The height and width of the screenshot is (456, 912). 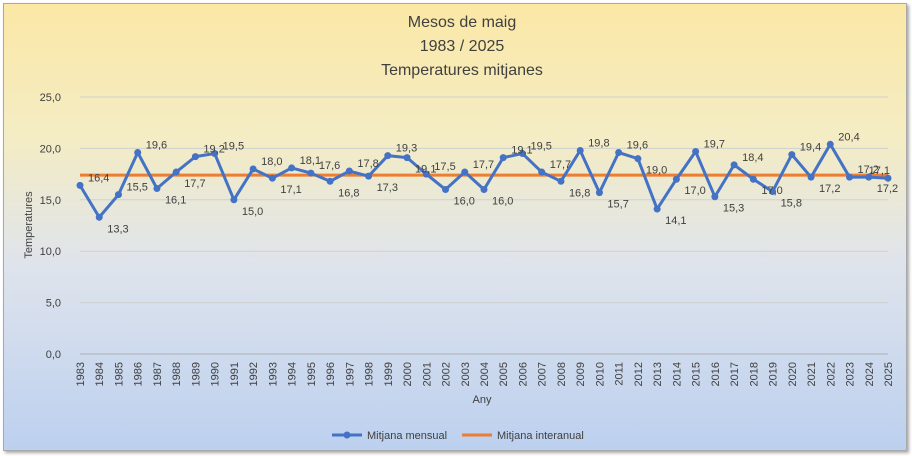 I want to click on x-tick-label: 1991, so click(x=235, y=374).